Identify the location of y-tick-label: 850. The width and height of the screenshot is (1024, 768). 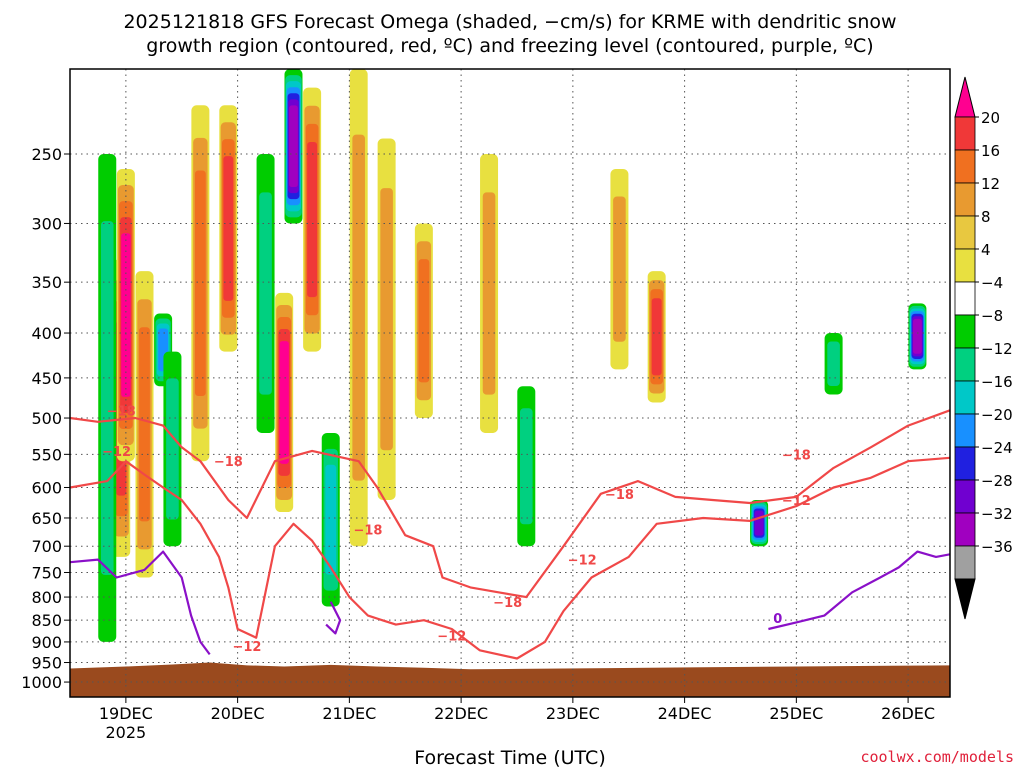
(46, 620).